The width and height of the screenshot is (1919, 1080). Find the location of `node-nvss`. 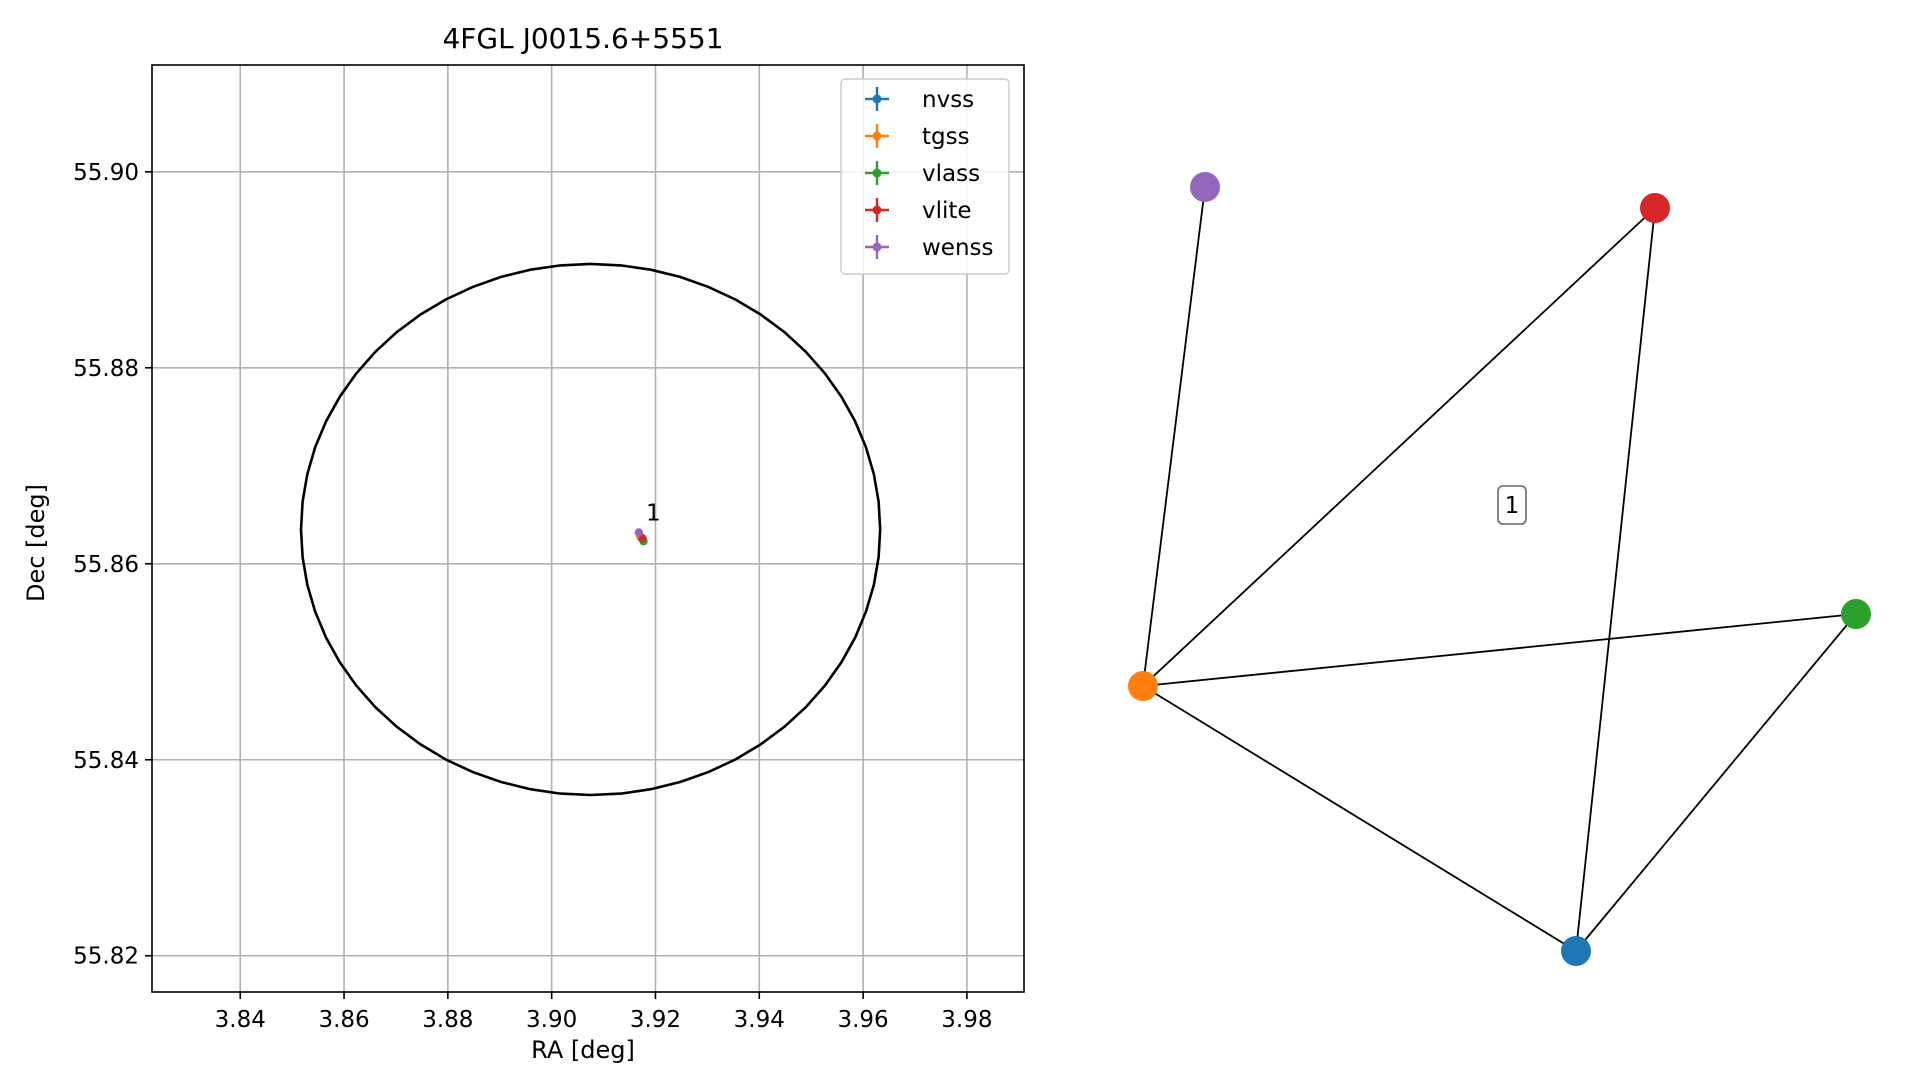

node-nvss is located at coordinates (1576, 951).